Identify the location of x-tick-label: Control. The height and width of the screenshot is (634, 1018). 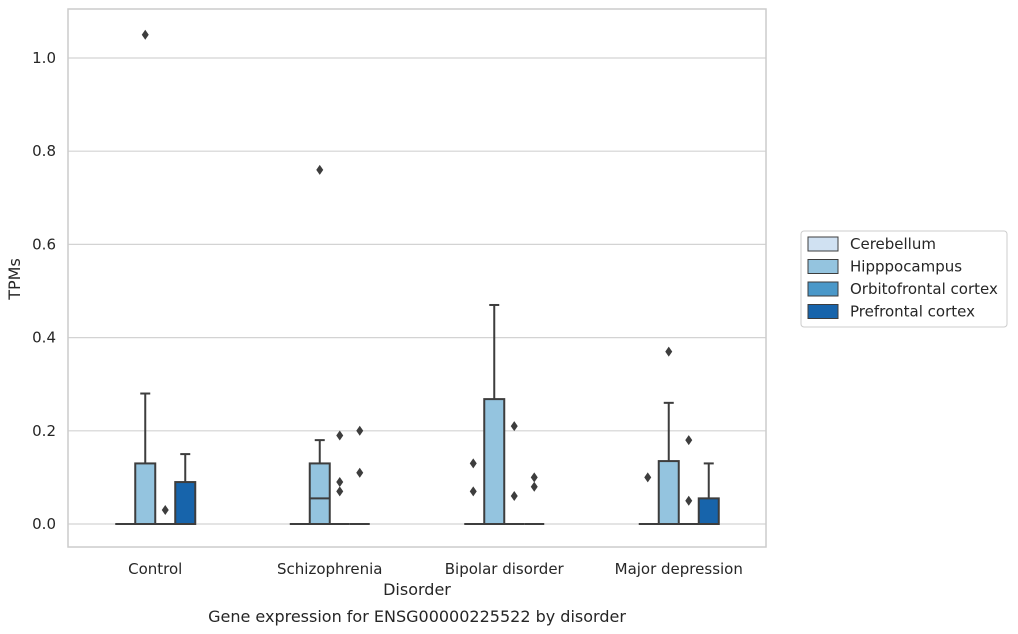
(155, 569).